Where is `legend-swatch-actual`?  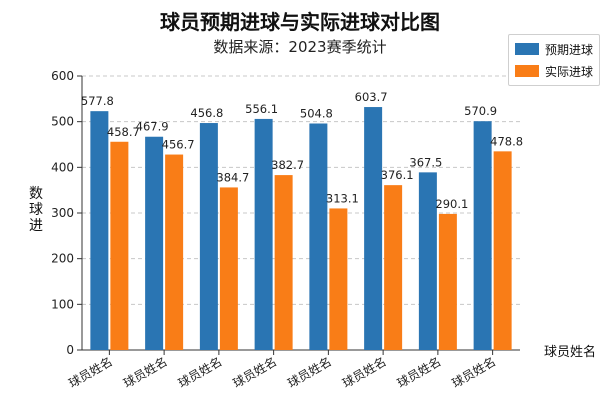
legend-swatch-actual is located at coordinates (527, 71).